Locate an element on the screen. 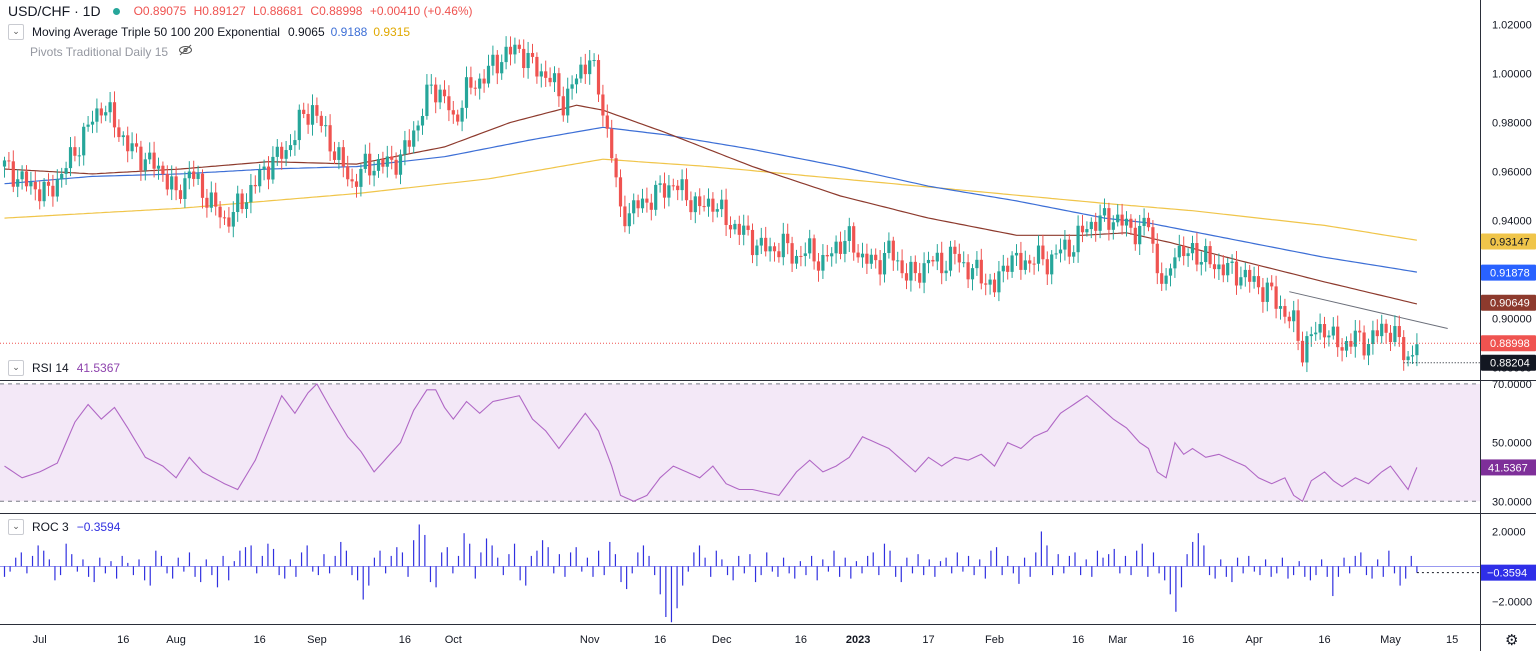 The height and width of the screenshot is (651, 1536). time-tick-label: Apr is located at coordinates (1254, 640).